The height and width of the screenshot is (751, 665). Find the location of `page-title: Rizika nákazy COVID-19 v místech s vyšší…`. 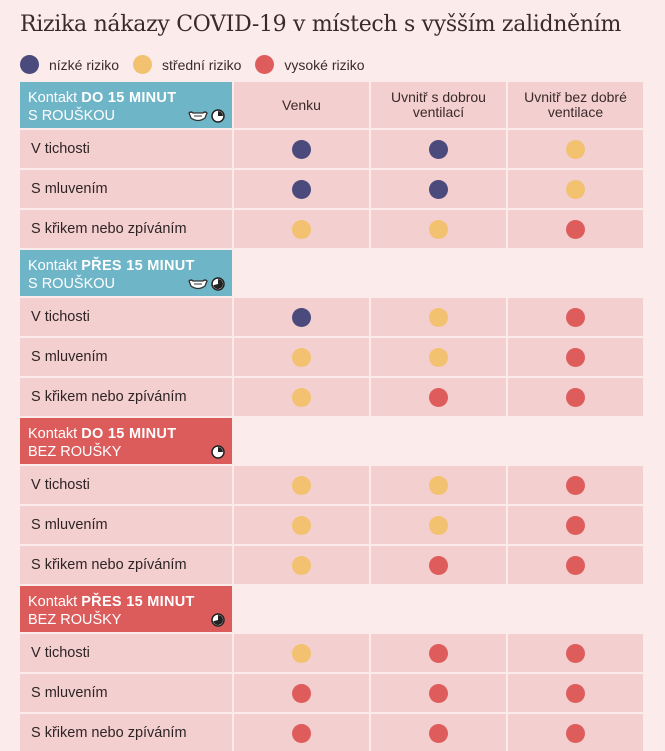

page-title: Rizika nákazy COVID-19 v místech s vyšší… is located at coordinates (321, 24).